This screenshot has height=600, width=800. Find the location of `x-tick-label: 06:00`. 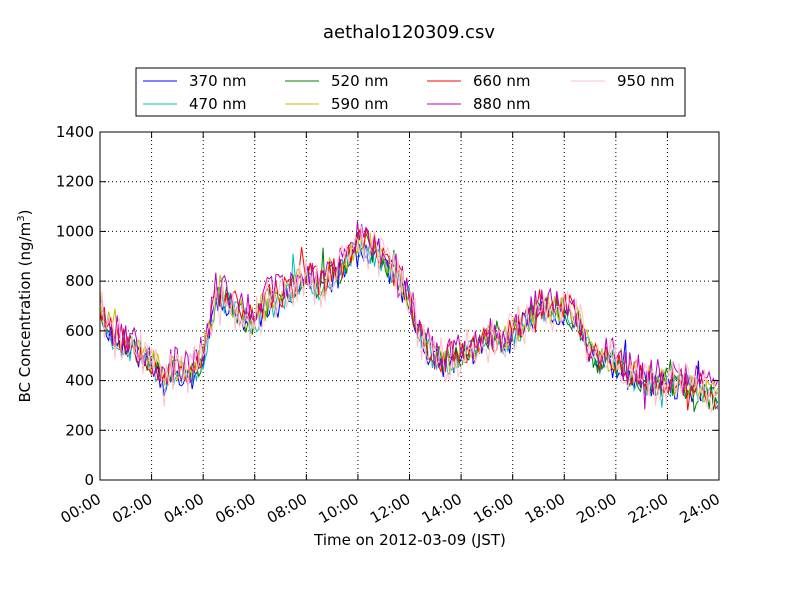

x-tick-label: 06:00 is located at coordinates (235, 508).